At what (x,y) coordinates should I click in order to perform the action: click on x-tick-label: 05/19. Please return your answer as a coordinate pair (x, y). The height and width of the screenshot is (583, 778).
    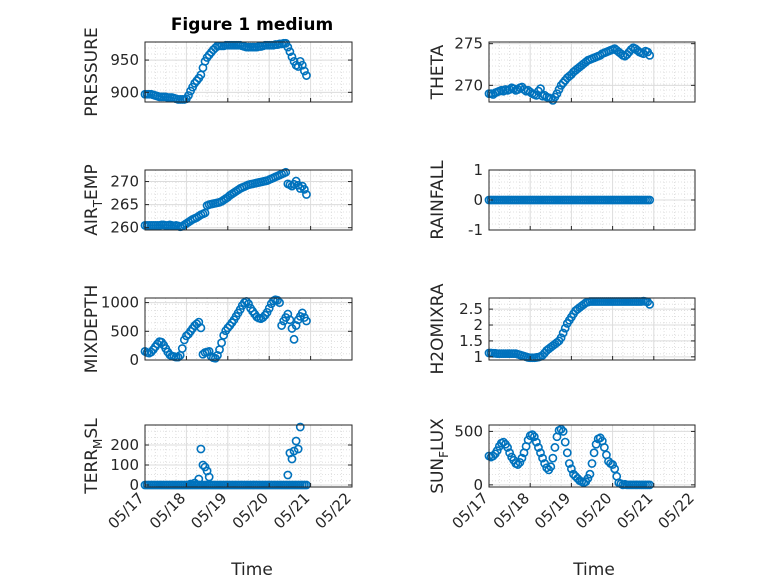
    Looking at the image, I should click on (552, 510).